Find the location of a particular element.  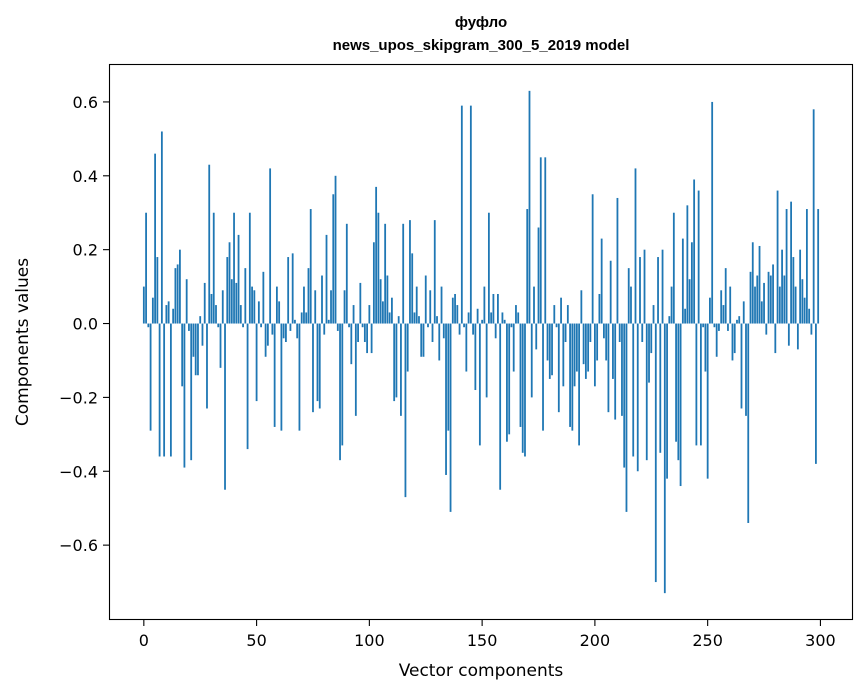

x-tick-label: 150 is located at coordinates (482, 640).